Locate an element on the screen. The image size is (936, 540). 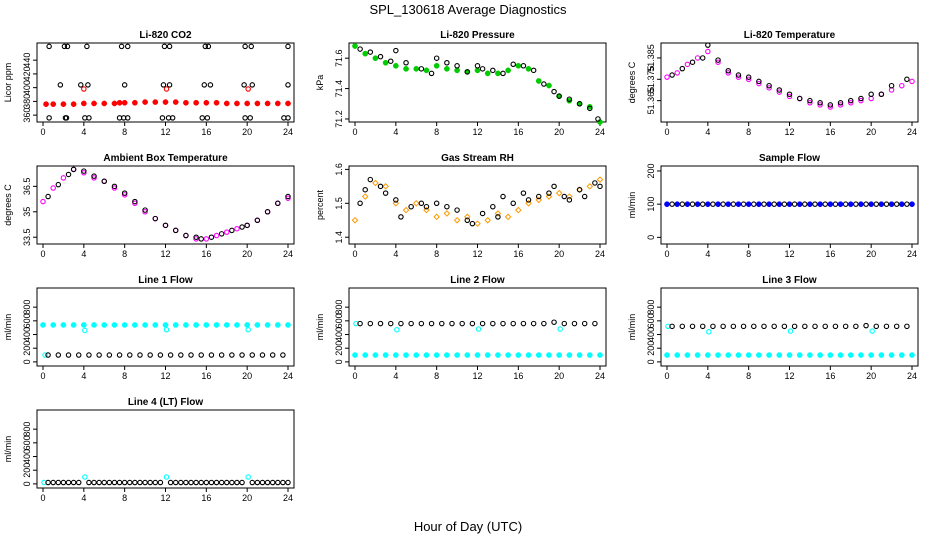
y-tick-label: 420 is located at coordinates (27, 73).